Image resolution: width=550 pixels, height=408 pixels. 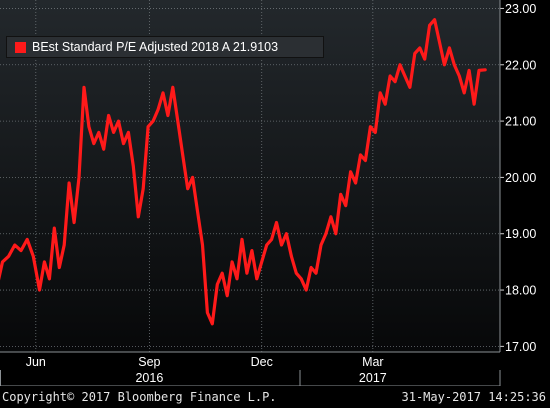 What do you see at coordinates (20, 47) in the screenshot?
I see `legend-swatch-icon` at bounding box center [20, 47].